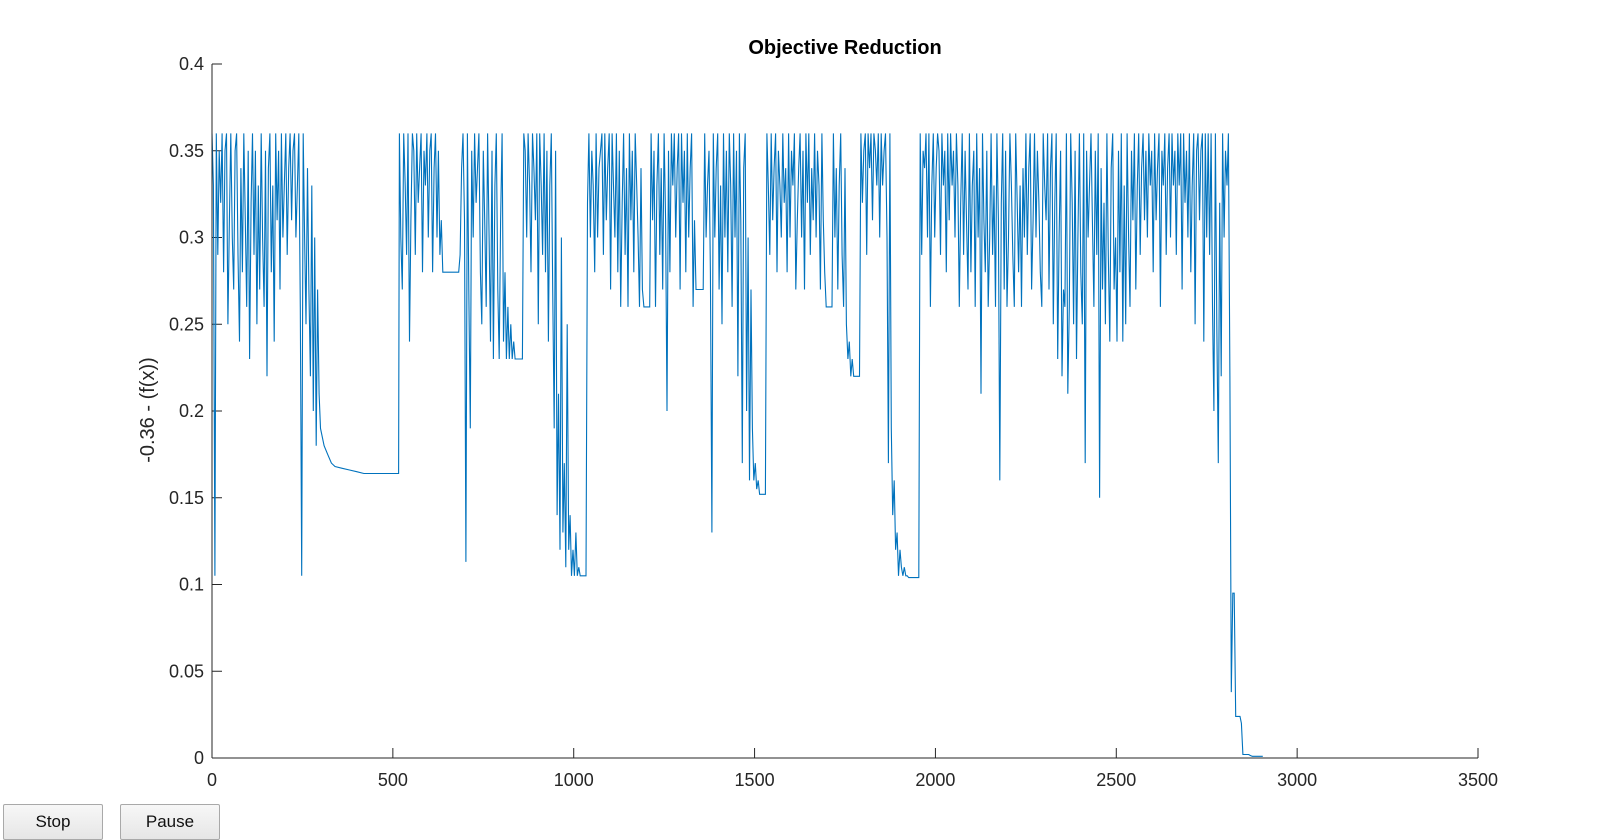  I want to click on y-tick-label: 0.3, so click(191, 238).